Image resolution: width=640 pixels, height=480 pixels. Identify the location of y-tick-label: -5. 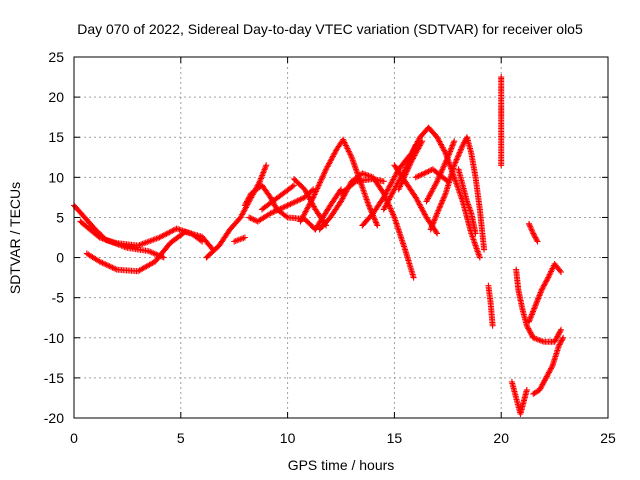
(58, 298).